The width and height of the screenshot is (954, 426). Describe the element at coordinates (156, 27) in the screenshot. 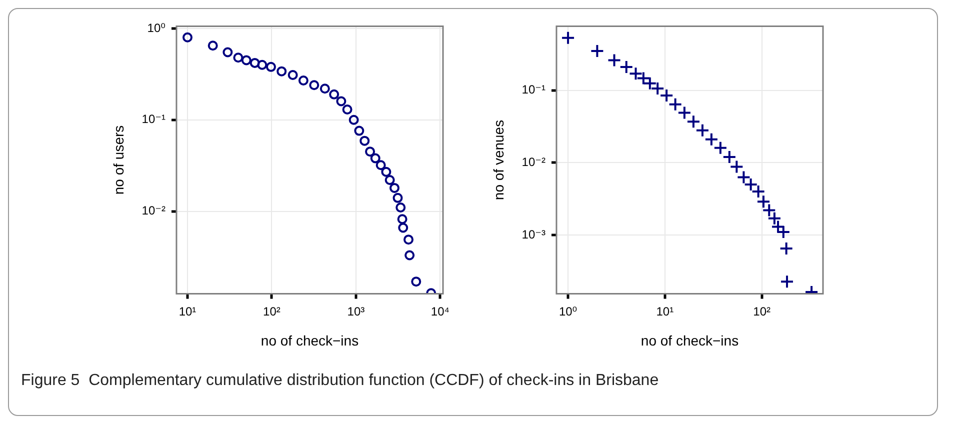

I see `y-tick-label: 10⁰` at that location.